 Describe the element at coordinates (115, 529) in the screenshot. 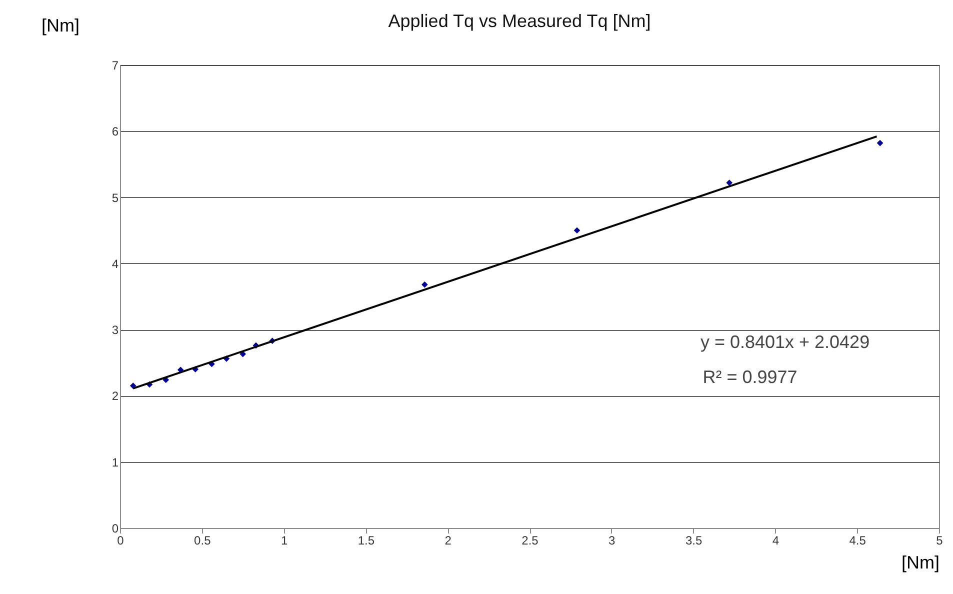

I see `y-tick-label: 0` at that location.